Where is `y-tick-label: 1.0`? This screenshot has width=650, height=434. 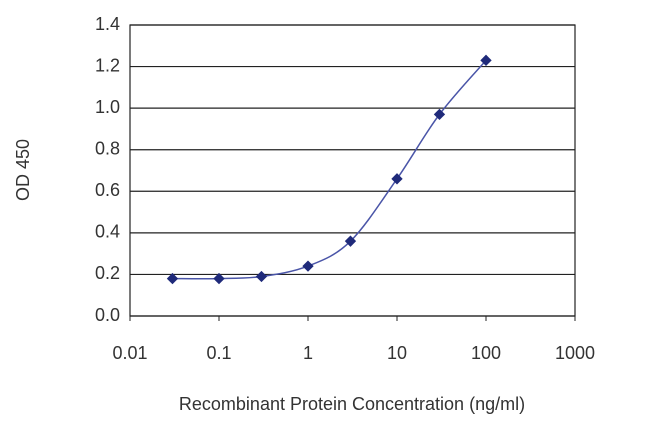
y-tick-label: 1.0 is located at coordinates (107, 107).